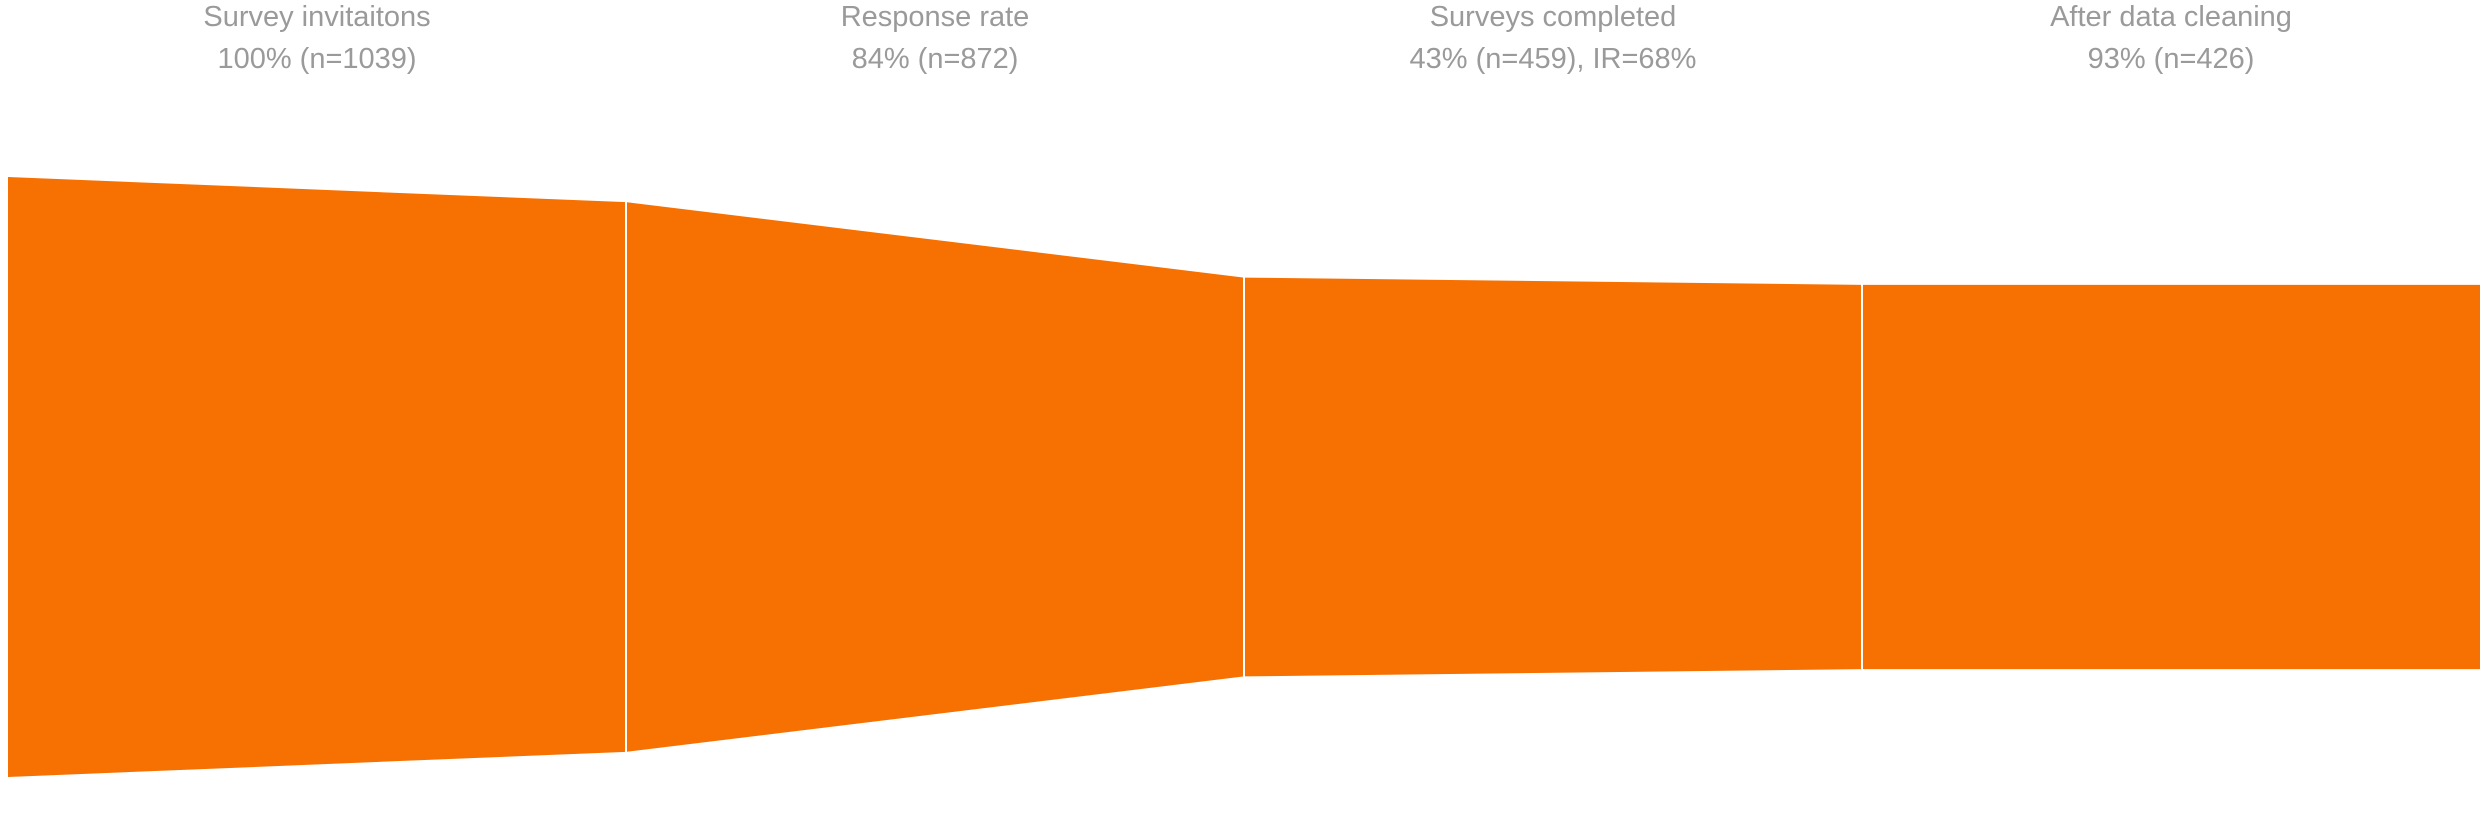  Describe the element at coordinates (1553, 17) in the screenshot. I see `stage-name-label: Surveys completed` at that location.